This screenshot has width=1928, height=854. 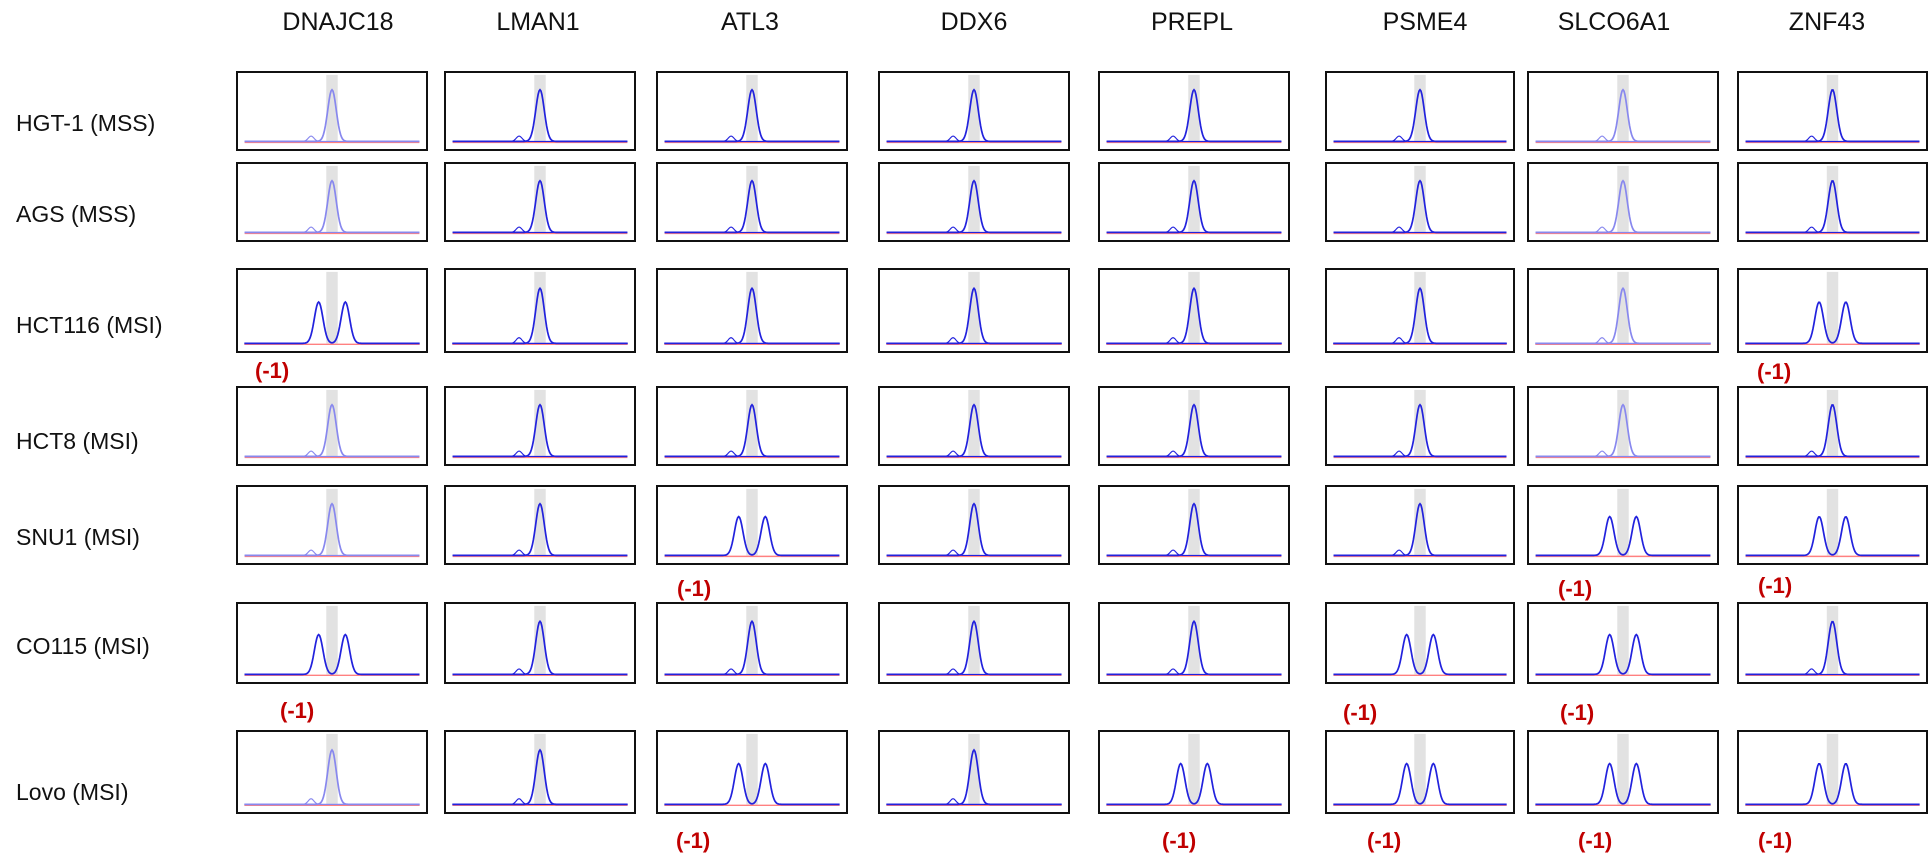 What do you see at coordinates (1614, 22) in the screenshot?
I see `column-header-slco6a1: SLCO6A1` at bounding box center [1614, 22].